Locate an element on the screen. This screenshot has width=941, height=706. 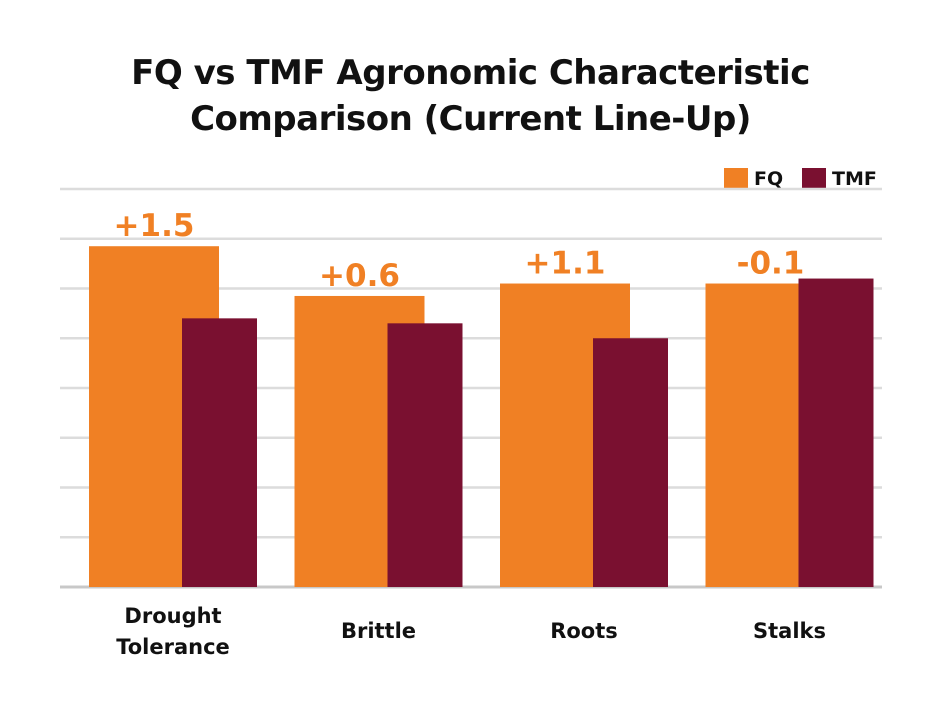
x-tick-label: Stalks is located at coordinates (789, 631).